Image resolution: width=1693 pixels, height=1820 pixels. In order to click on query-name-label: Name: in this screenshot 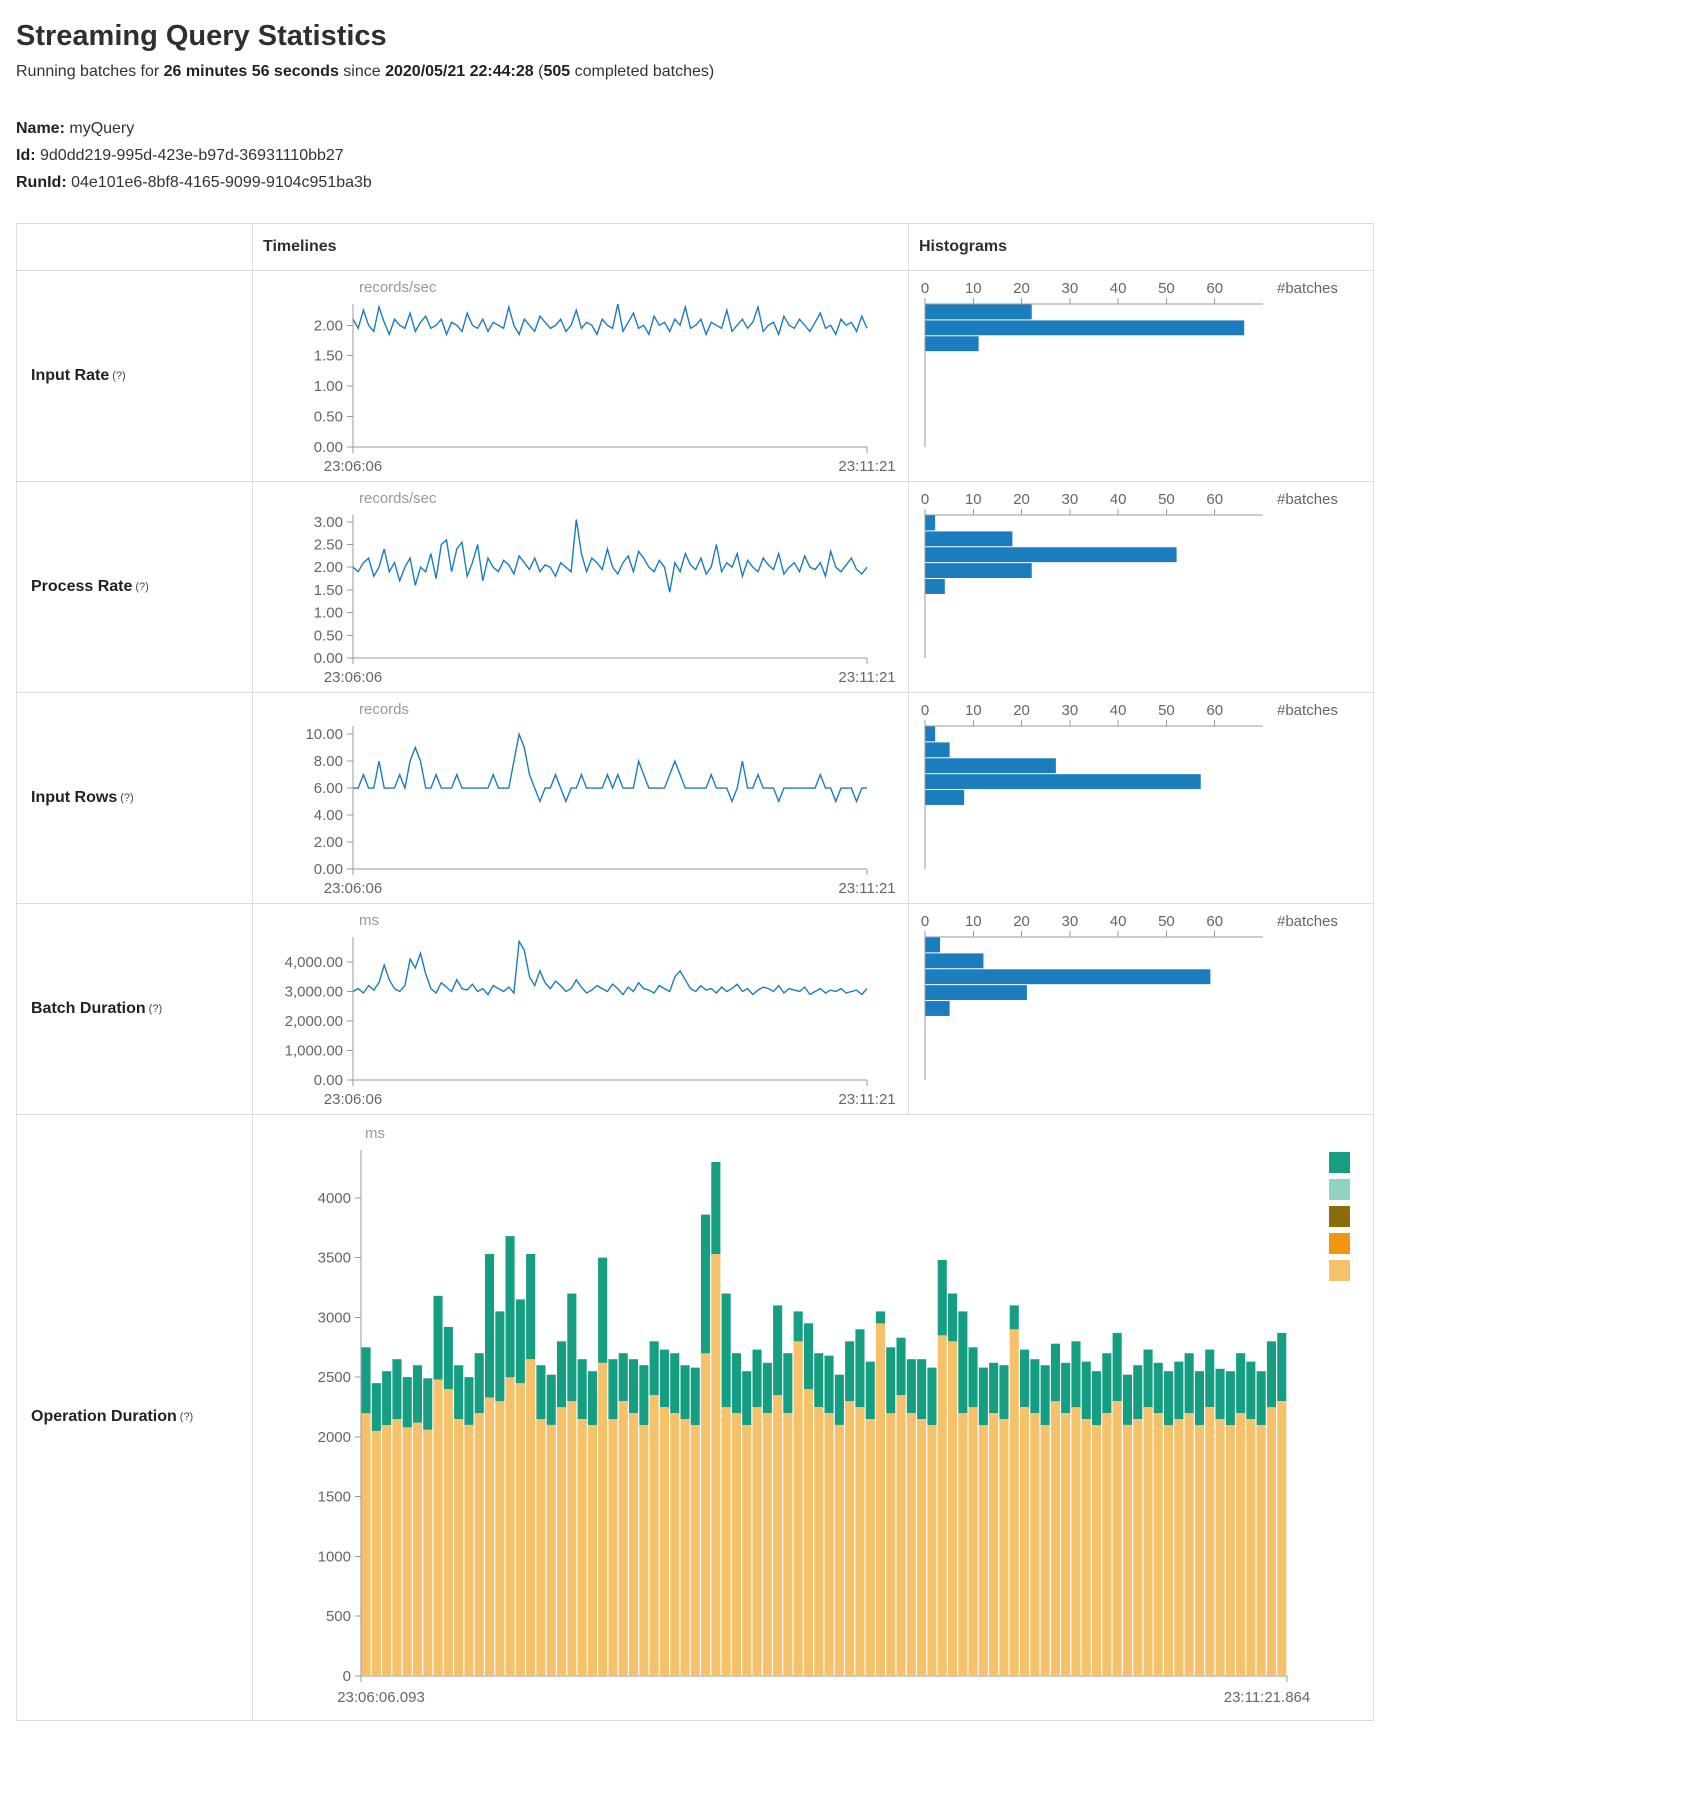, I will do `click(40, 128)`.